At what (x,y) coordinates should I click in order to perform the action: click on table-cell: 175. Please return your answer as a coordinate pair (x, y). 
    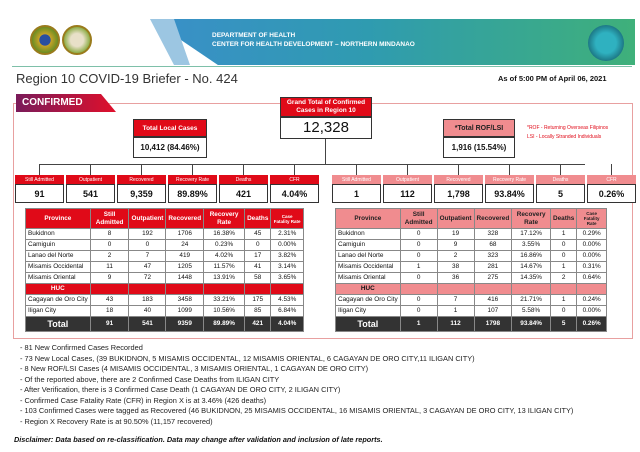
    Looking at the image, I should click on (258, 300).